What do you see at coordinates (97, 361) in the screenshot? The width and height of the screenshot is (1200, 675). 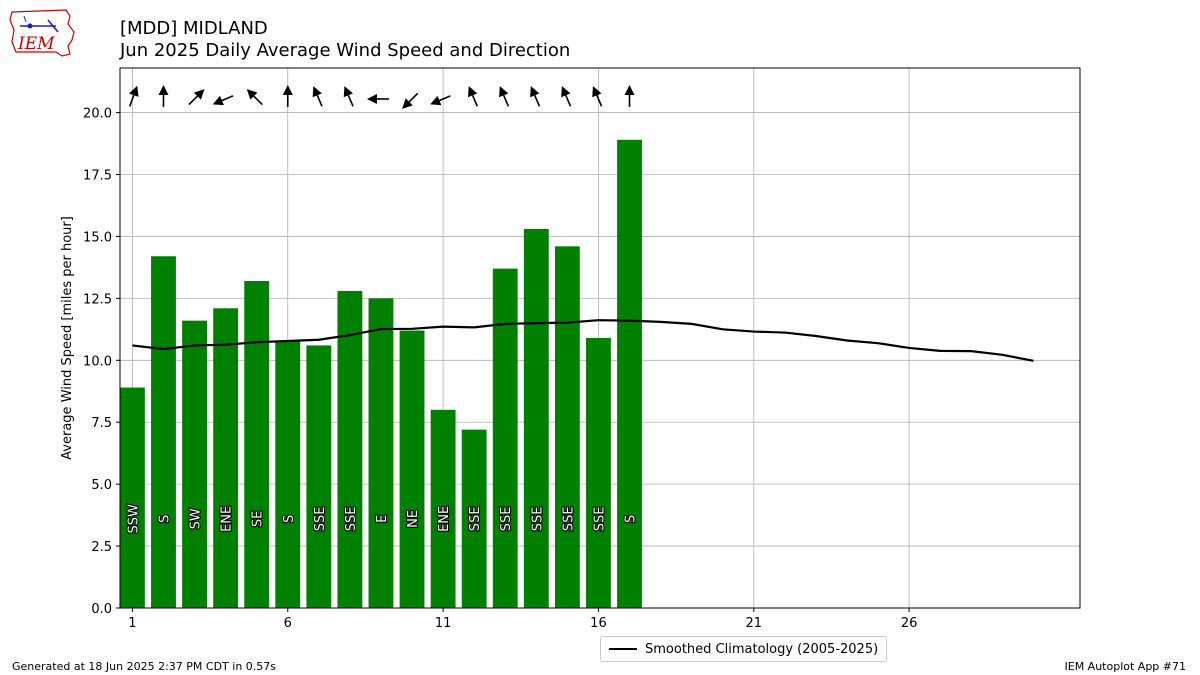 I see `y-tick-label: 10.0` at bounding box center [97, 361].